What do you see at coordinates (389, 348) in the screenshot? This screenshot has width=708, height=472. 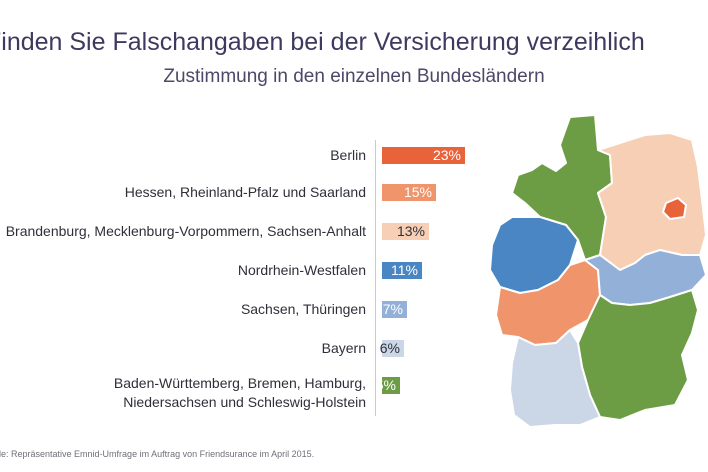 I see `bar-value-label: 6%` at bounding box center [389, 348].